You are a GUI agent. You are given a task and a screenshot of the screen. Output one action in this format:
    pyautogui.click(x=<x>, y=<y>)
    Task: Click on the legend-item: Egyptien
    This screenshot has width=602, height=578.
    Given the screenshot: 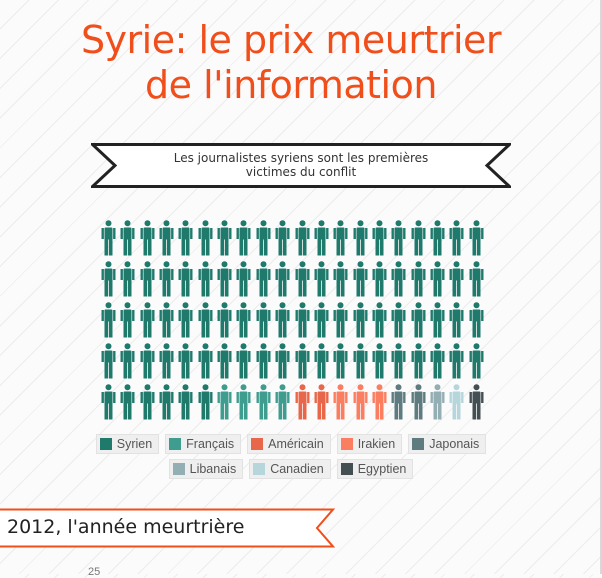 What is the action you would take?
    pyautogui.click(x=375, y=469)
    